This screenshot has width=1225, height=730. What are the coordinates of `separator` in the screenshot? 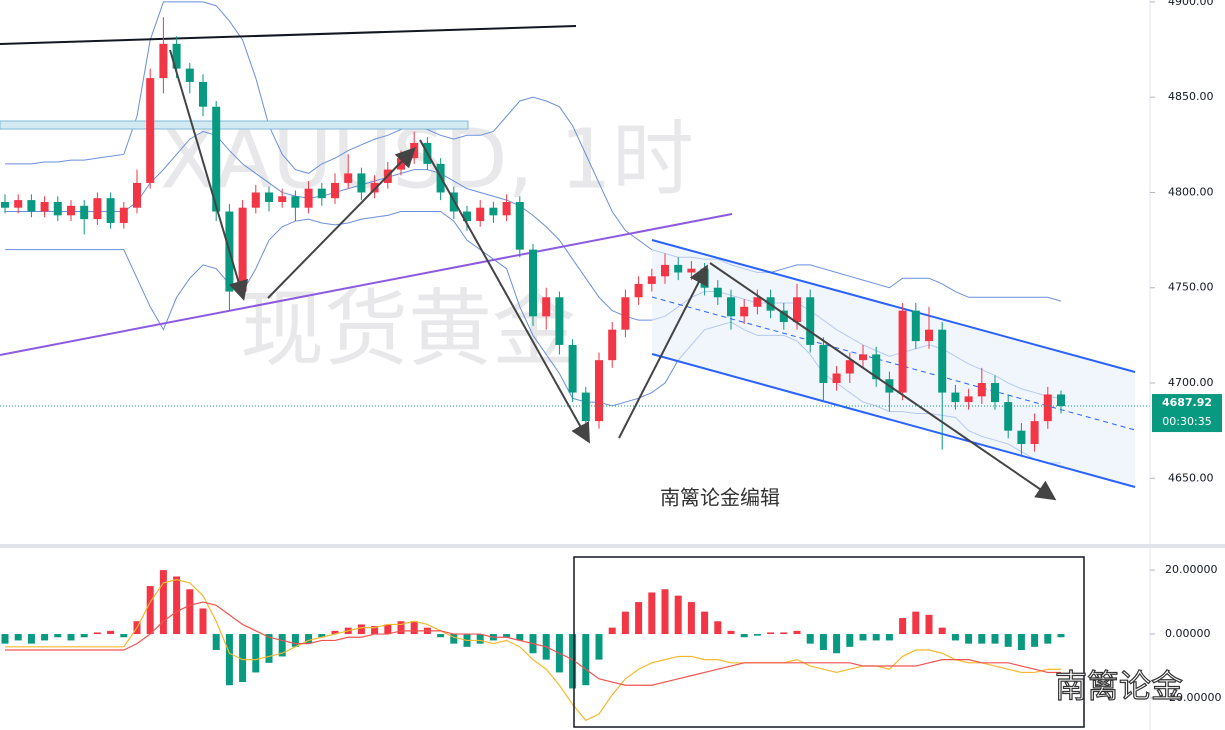 It's located at (612, 546).